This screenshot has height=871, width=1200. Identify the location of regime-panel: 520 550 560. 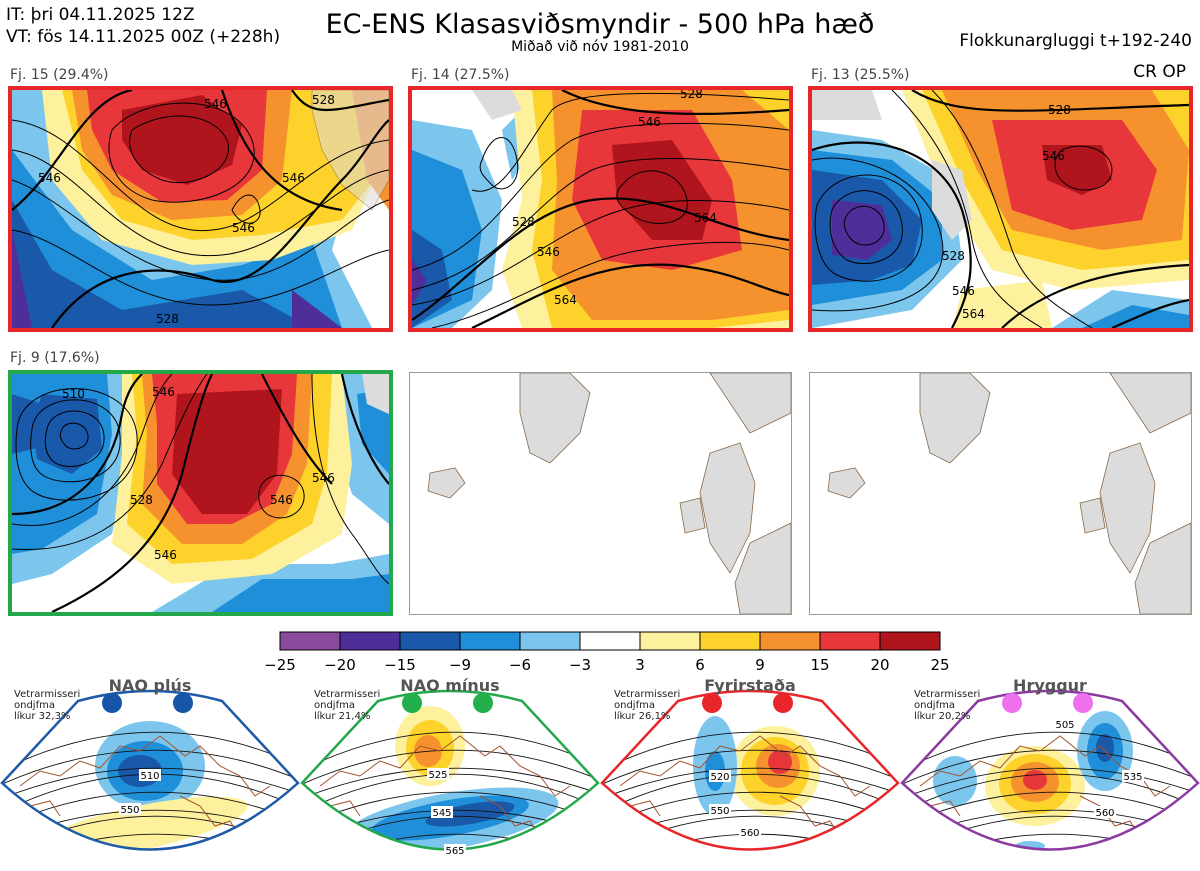
(750, 770).